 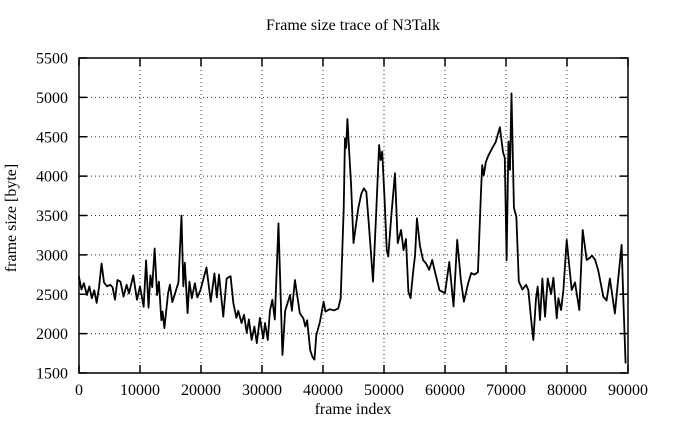 What do you see at coordinates (567, 390) in the screenshot?
I see `x-tick-label: 80000` at bounding box center [567, 390].